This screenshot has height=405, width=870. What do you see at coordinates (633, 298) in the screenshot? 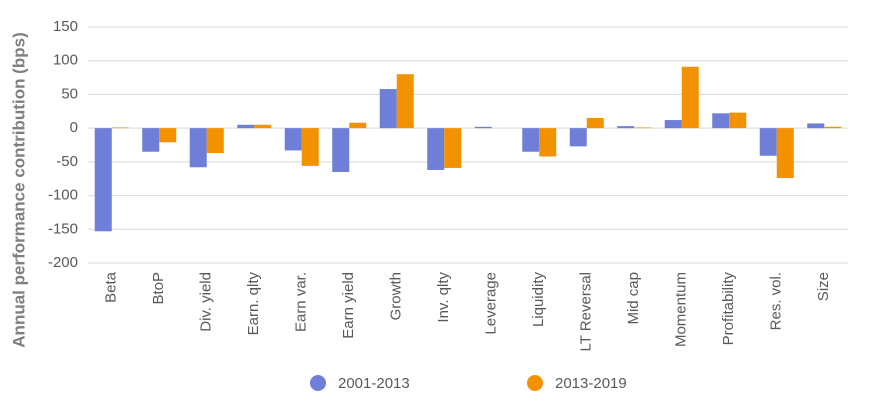
I see `x-tick-label: Mid cap` at bounding box center [633, 298].